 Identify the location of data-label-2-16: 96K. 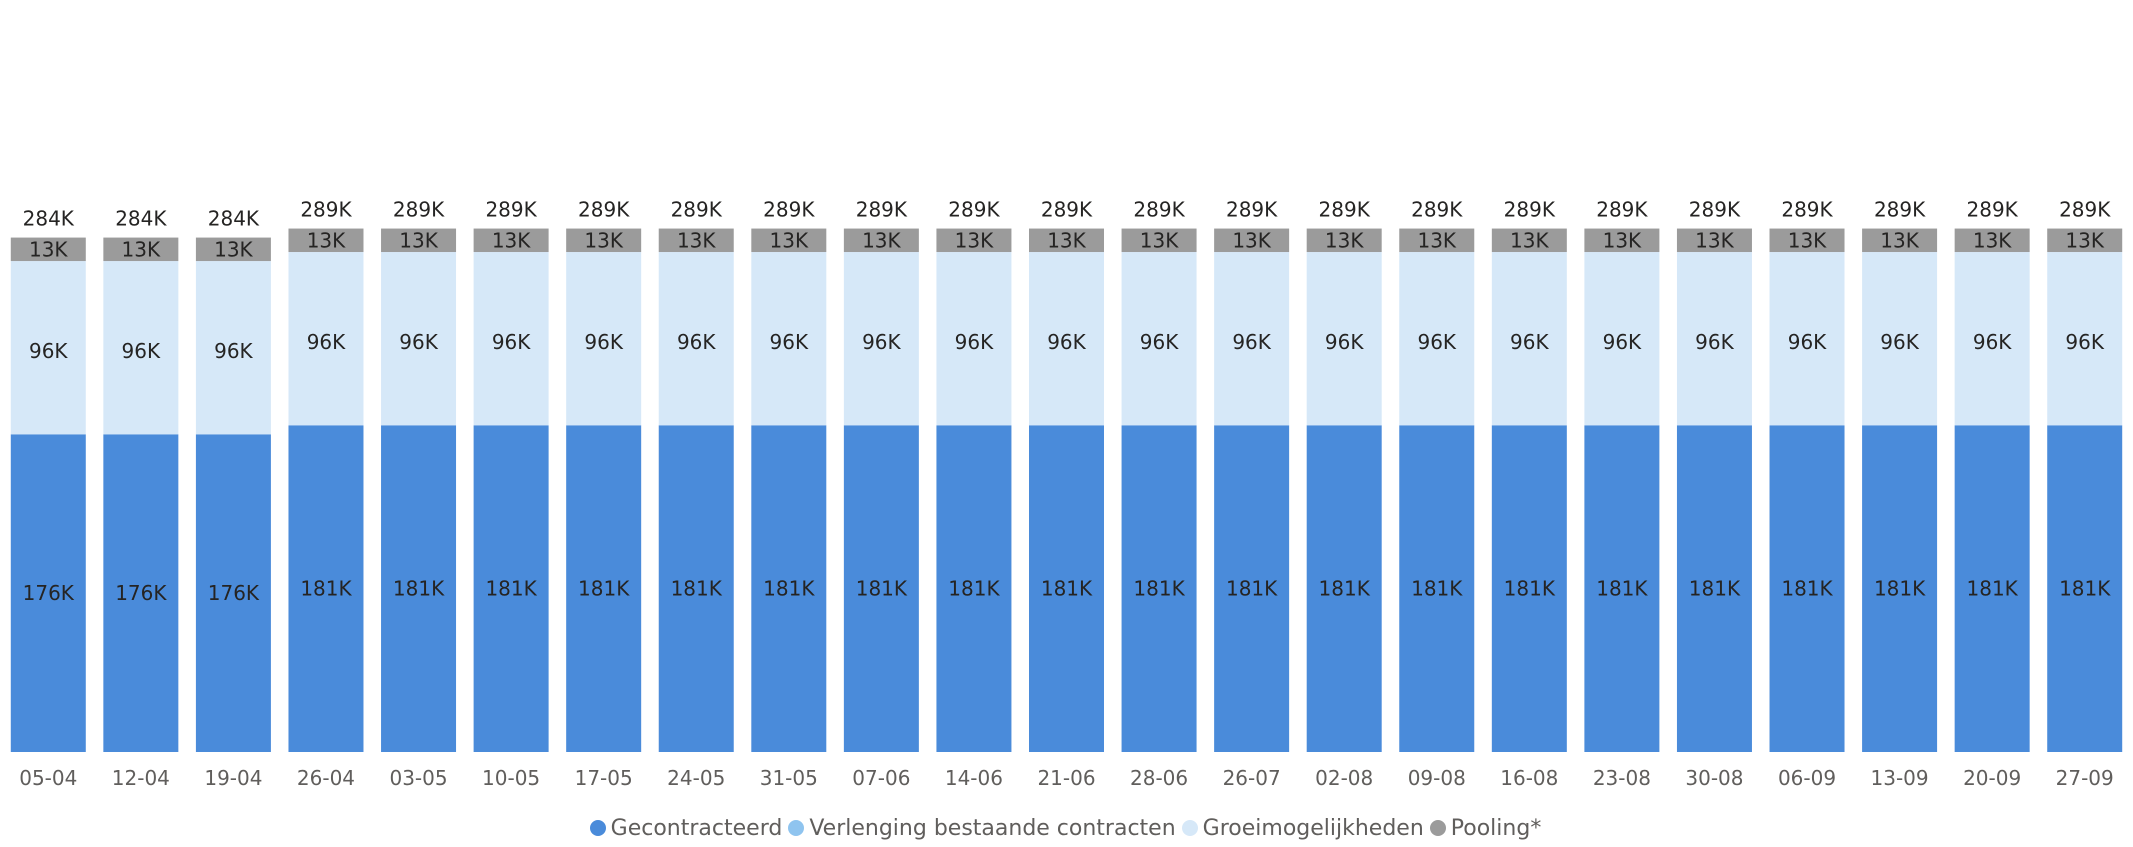
(1529, 342).